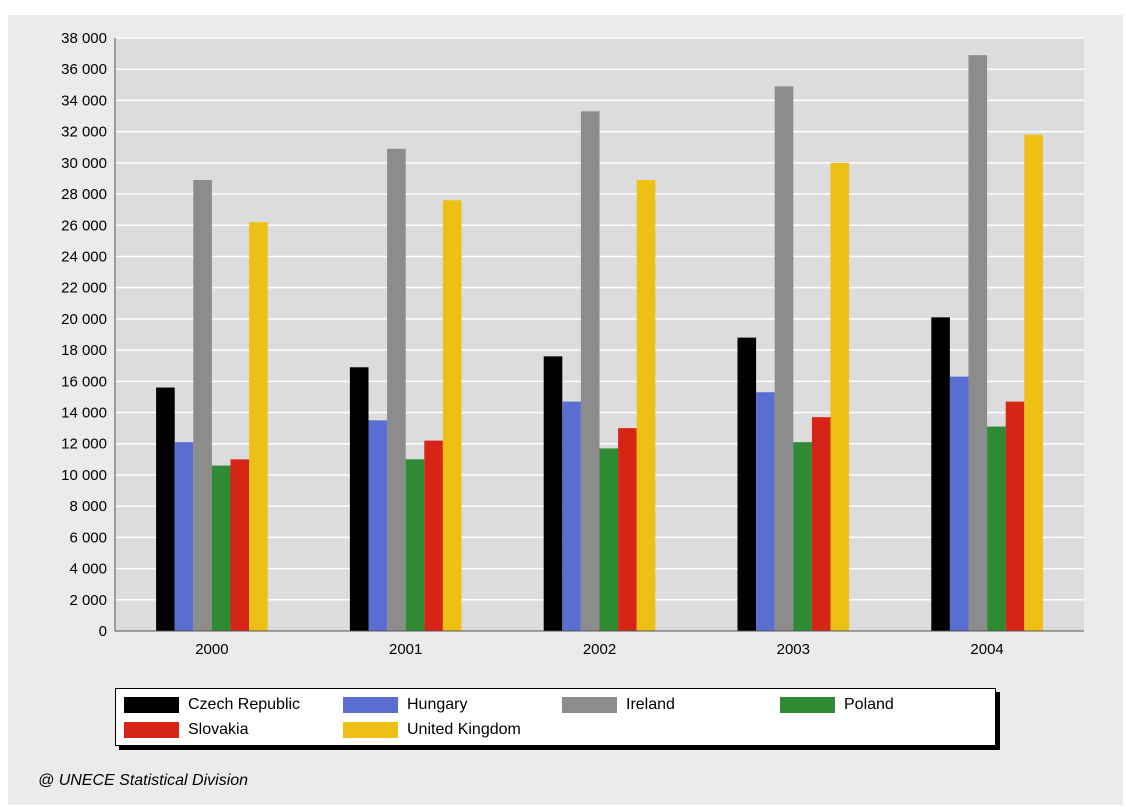  I want to click on legend-label: United Kingdom, so click(464, 729).